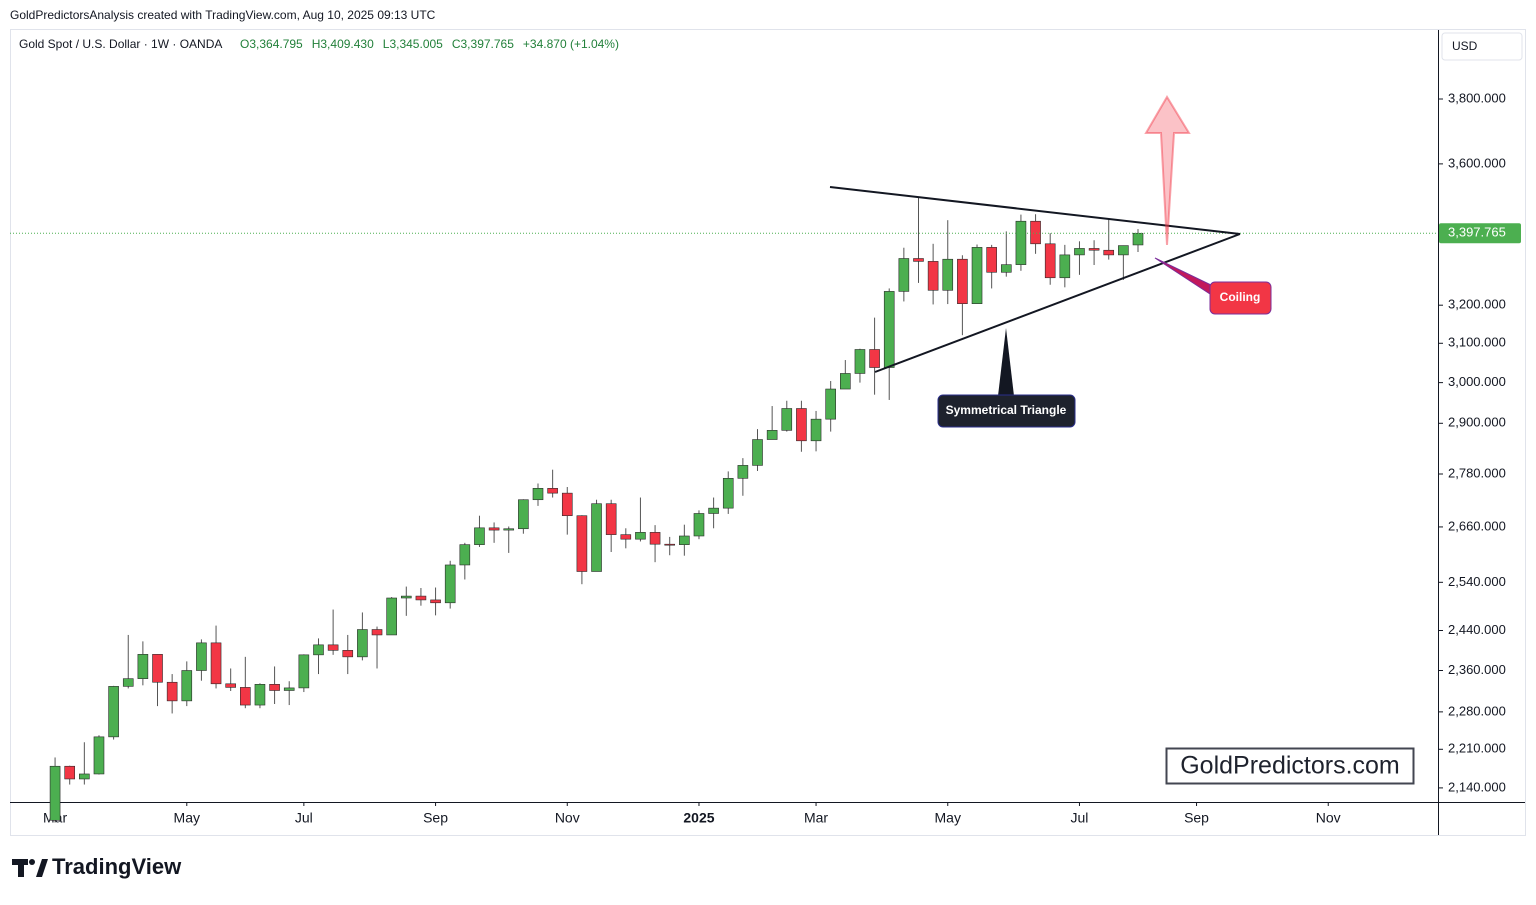 Image resolution: width=1536 pixels, height=905 pixels. I want to click on y-tick-label: 3,200.000, so click(1477, 304).